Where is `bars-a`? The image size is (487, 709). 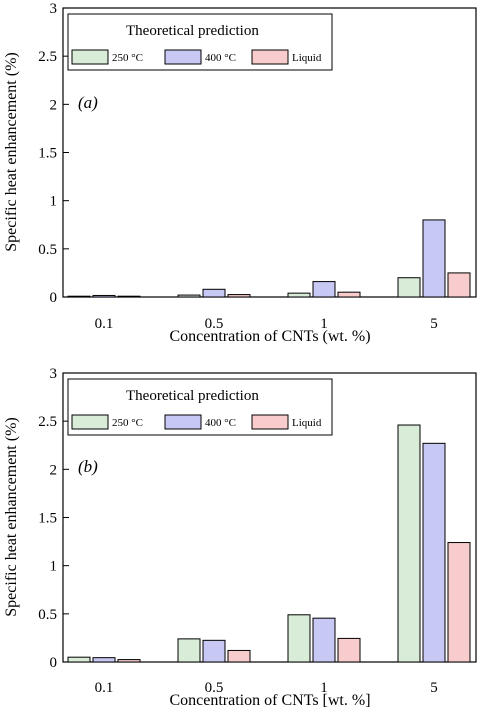 bars-a is located at coordinates (269, 258).